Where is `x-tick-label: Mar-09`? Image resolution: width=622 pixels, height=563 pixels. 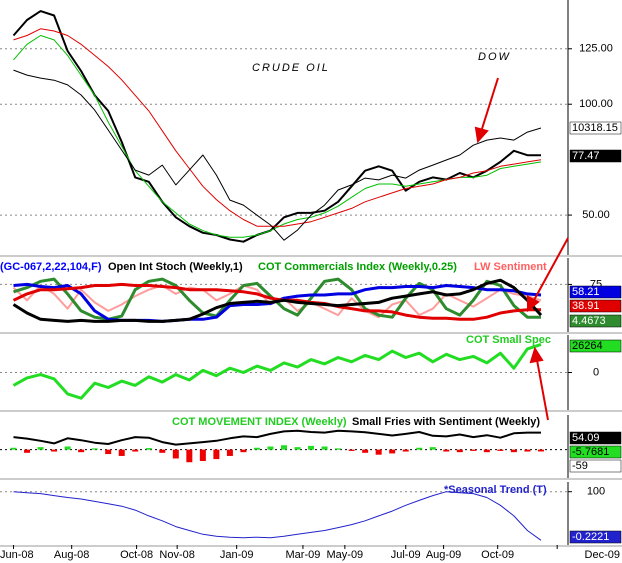 x-tick-label: Mar-09 is located at coordinates (303, 555).